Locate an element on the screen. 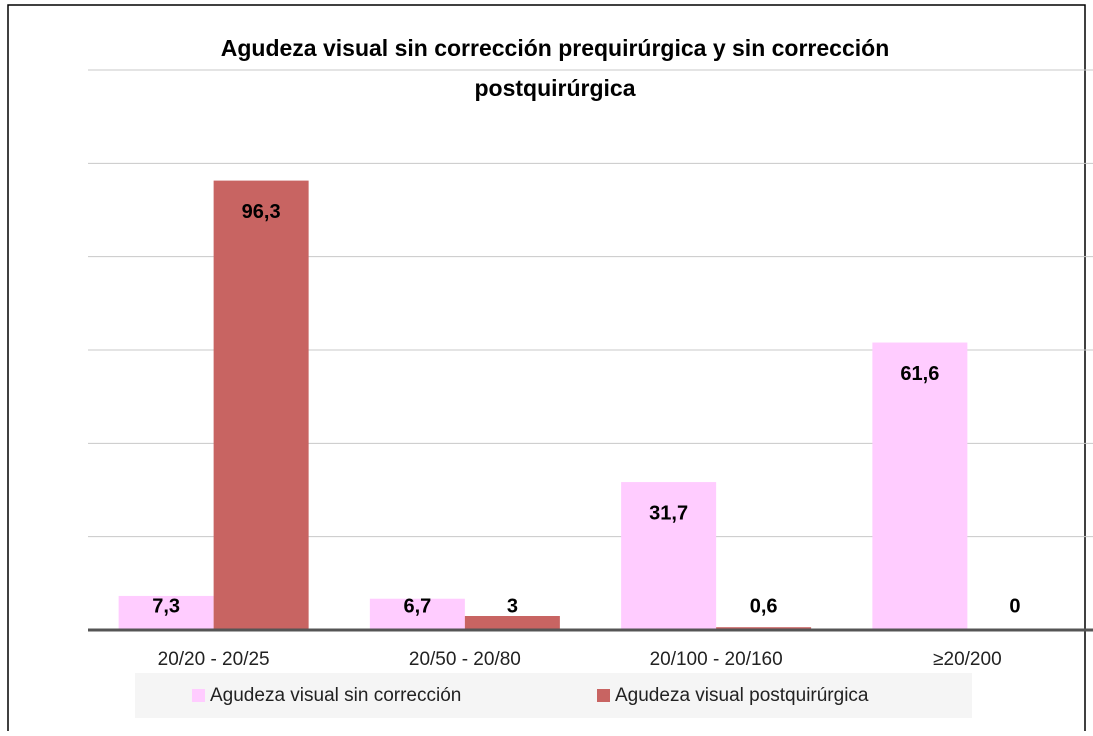 The image size is (1093, 736). data-label: 6,7 is located at coordinates (417, 606).